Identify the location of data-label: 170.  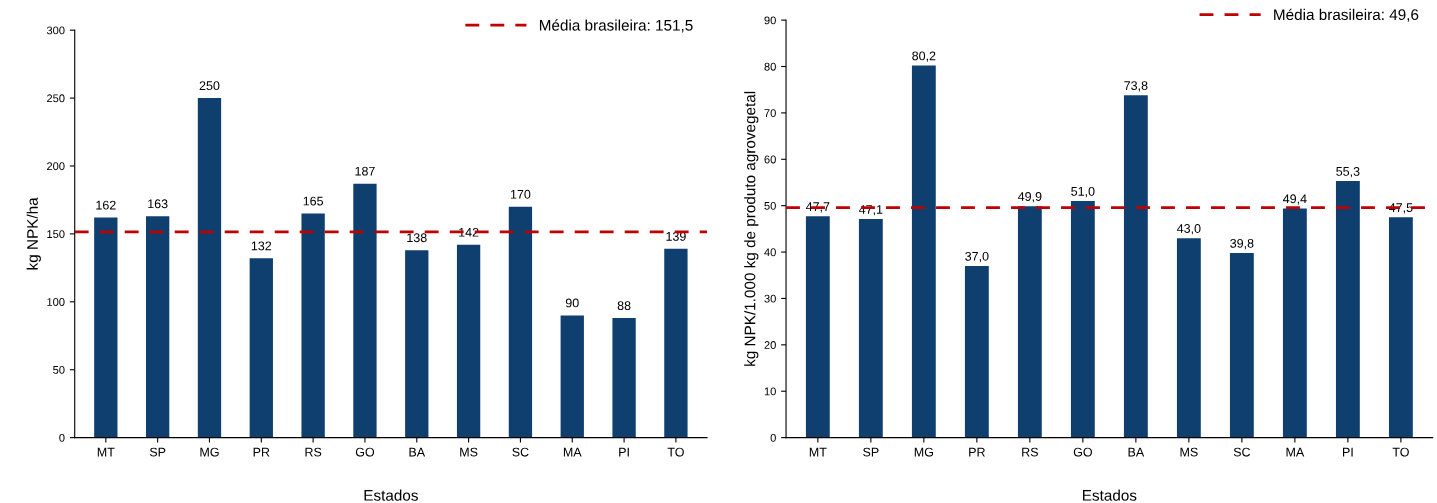
(520, 194).